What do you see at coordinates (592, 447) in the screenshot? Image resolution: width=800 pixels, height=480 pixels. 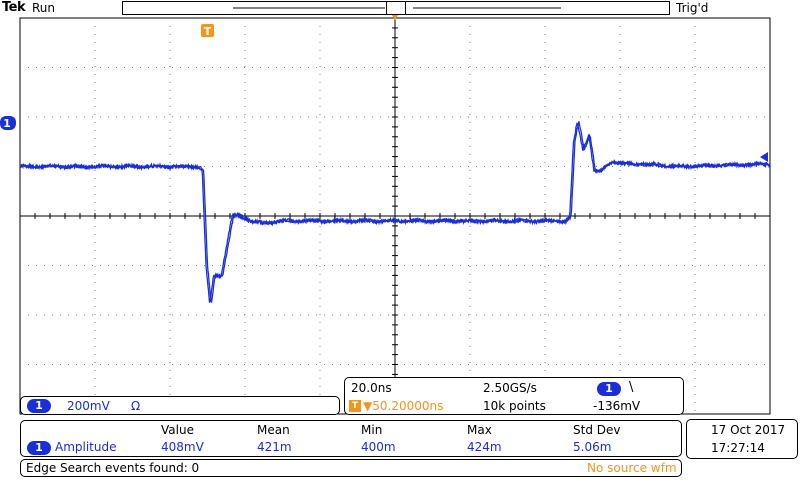 I see `measure-stddev: 5.06m` at bounding box center [592, 447].